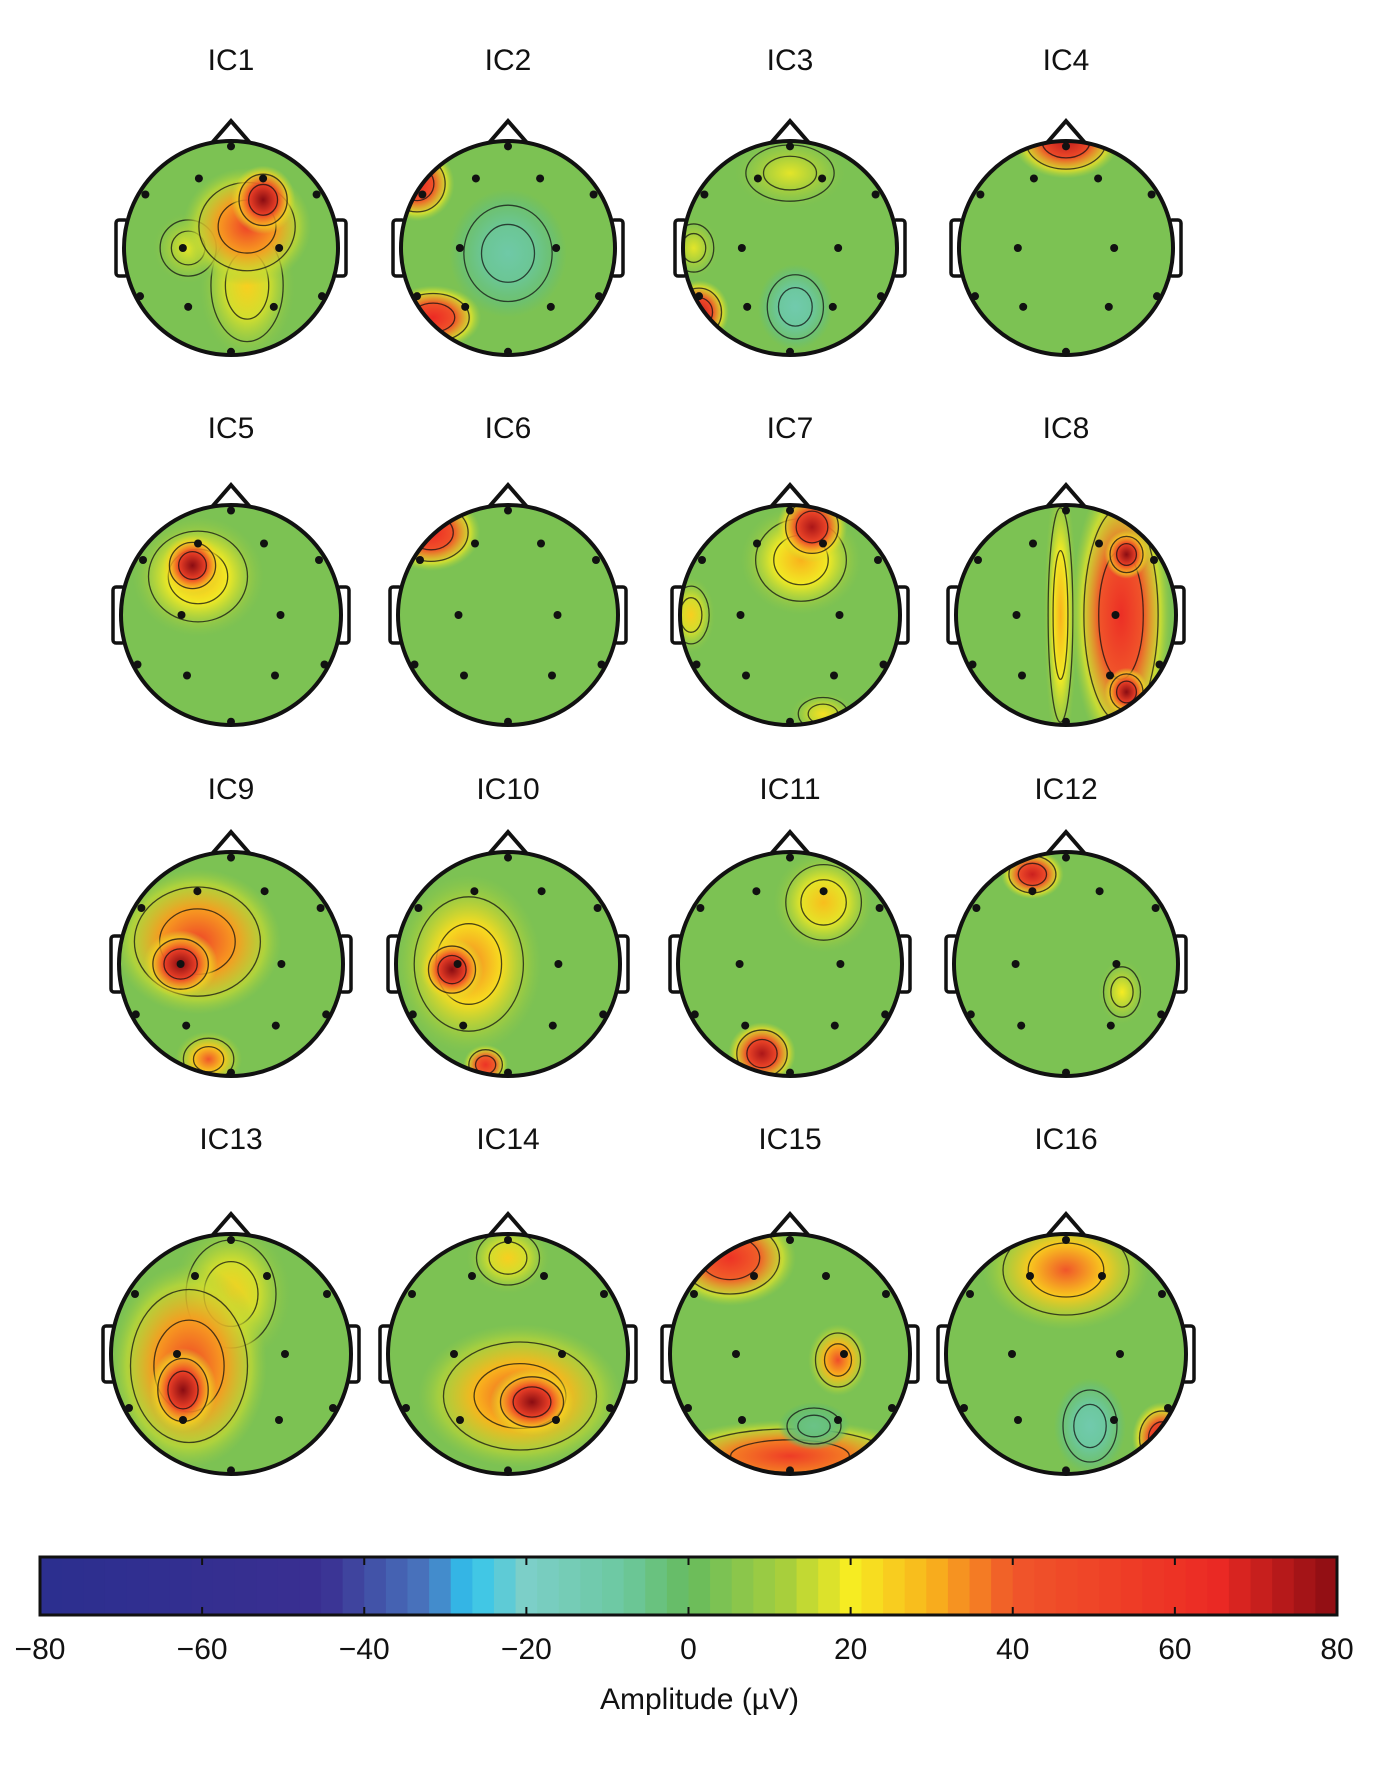  Describe the element at coordinates (699, 1699) in the screenshot. I see `colorbar-label: Amplitude (µV)` at that location.